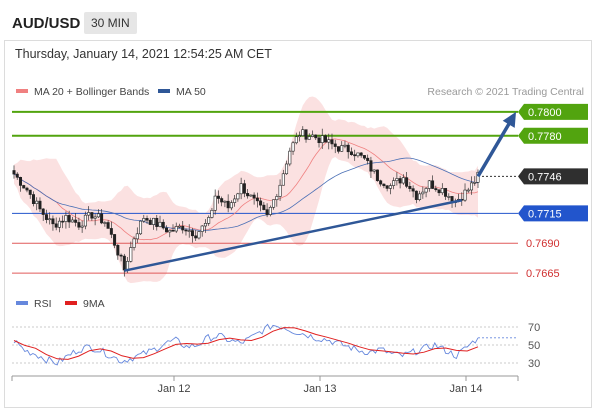 The image size is (594, 410). I want to click on rsi-level-label-1: 50, so click(534, 346).